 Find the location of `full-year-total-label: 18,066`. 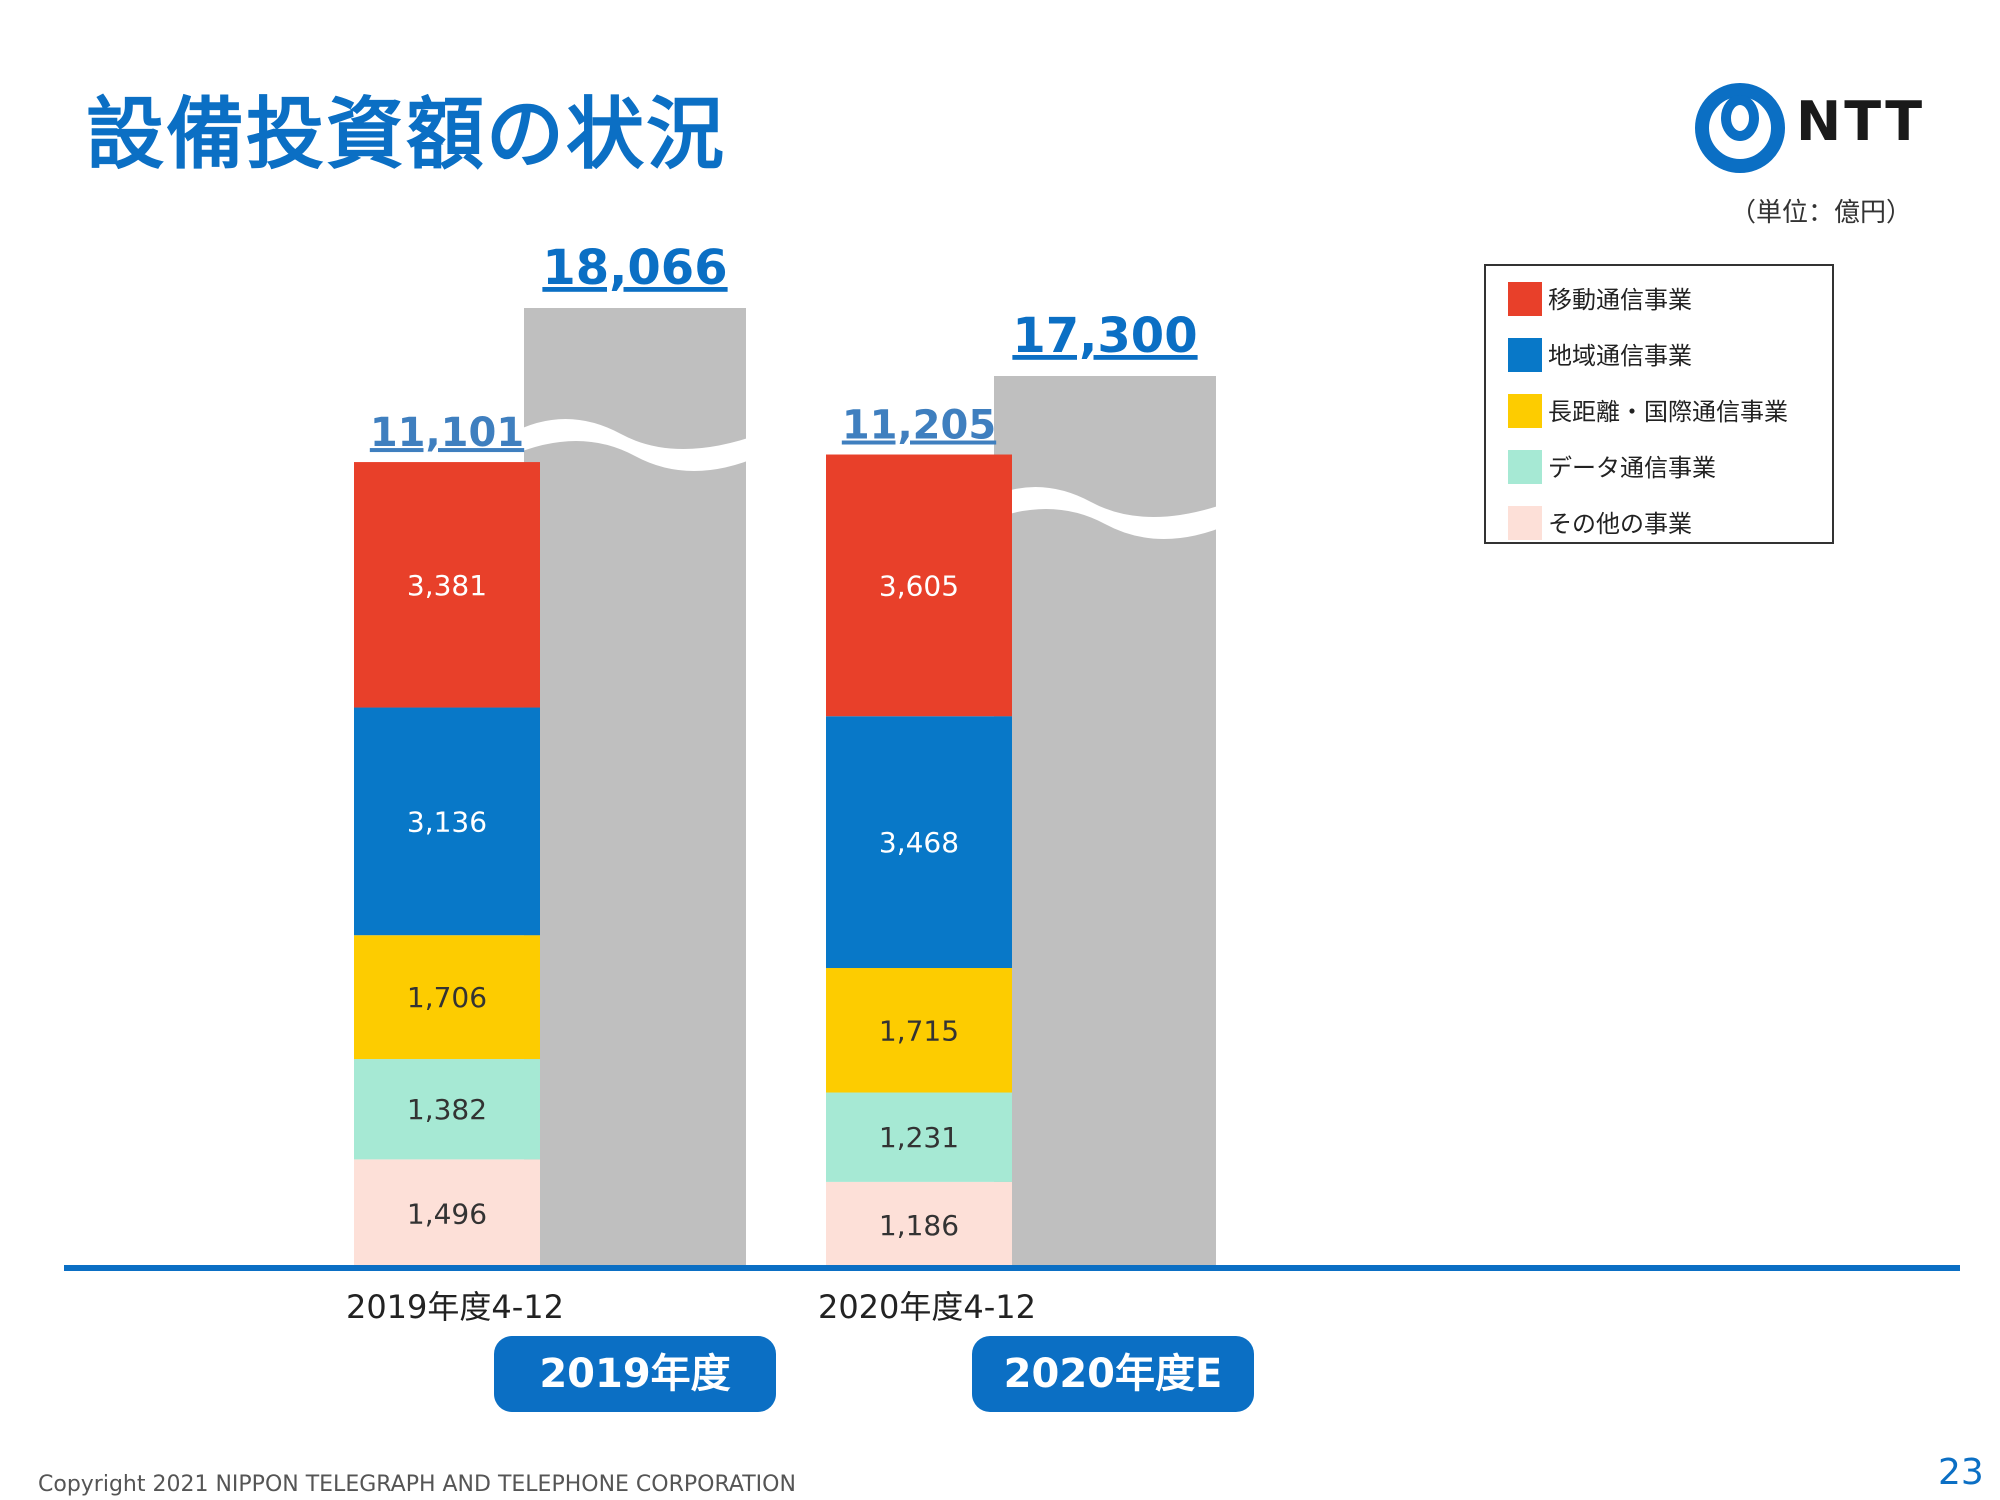

full-year-total-label: 18,066 is located at coordinates (634, 268).